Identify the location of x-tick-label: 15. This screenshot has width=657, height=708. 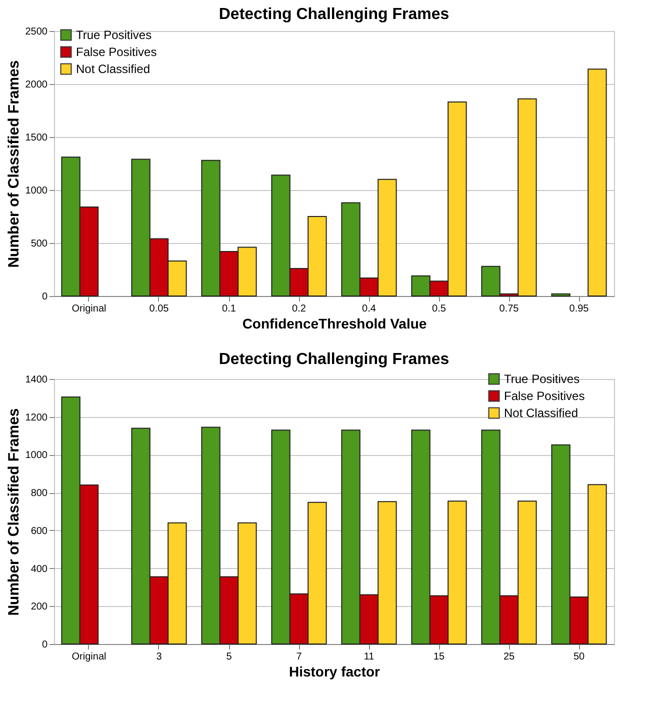
(439, 657).